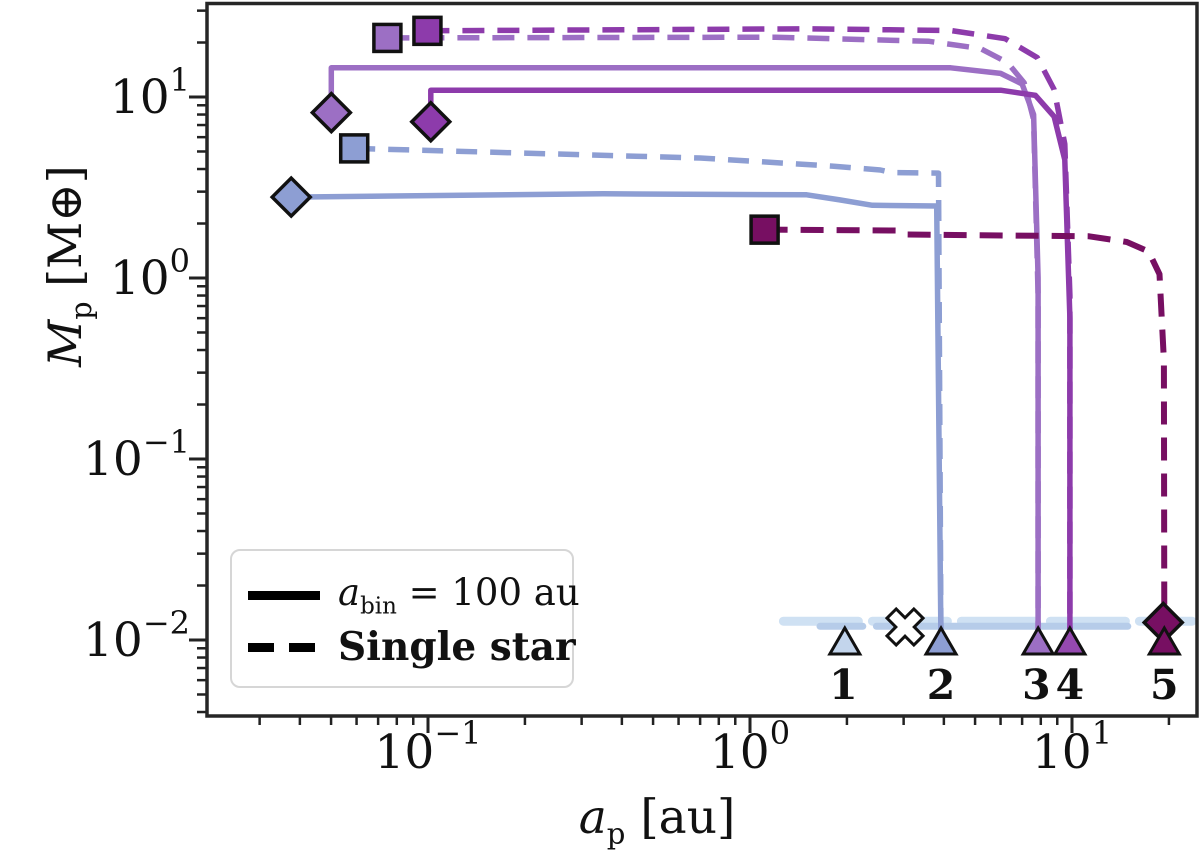 This screenshot has width=1200, height=861. Describe the element at coordinates (150, 93) in the screenshot. I see `y-tick-label: 10¹` at that location.